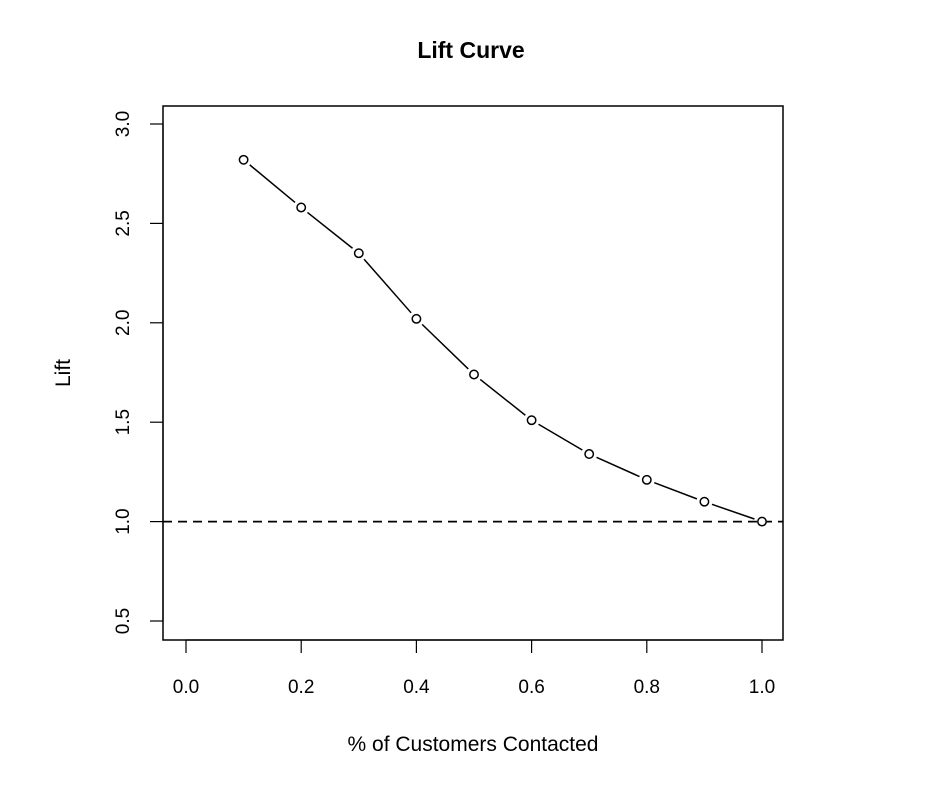 The width and height of the screenshot is (932, 800). What do you see at coordinates (762, 687) in the screenshot?
I see `x-tick-label: 1.0` at bounding box center [762, 687].